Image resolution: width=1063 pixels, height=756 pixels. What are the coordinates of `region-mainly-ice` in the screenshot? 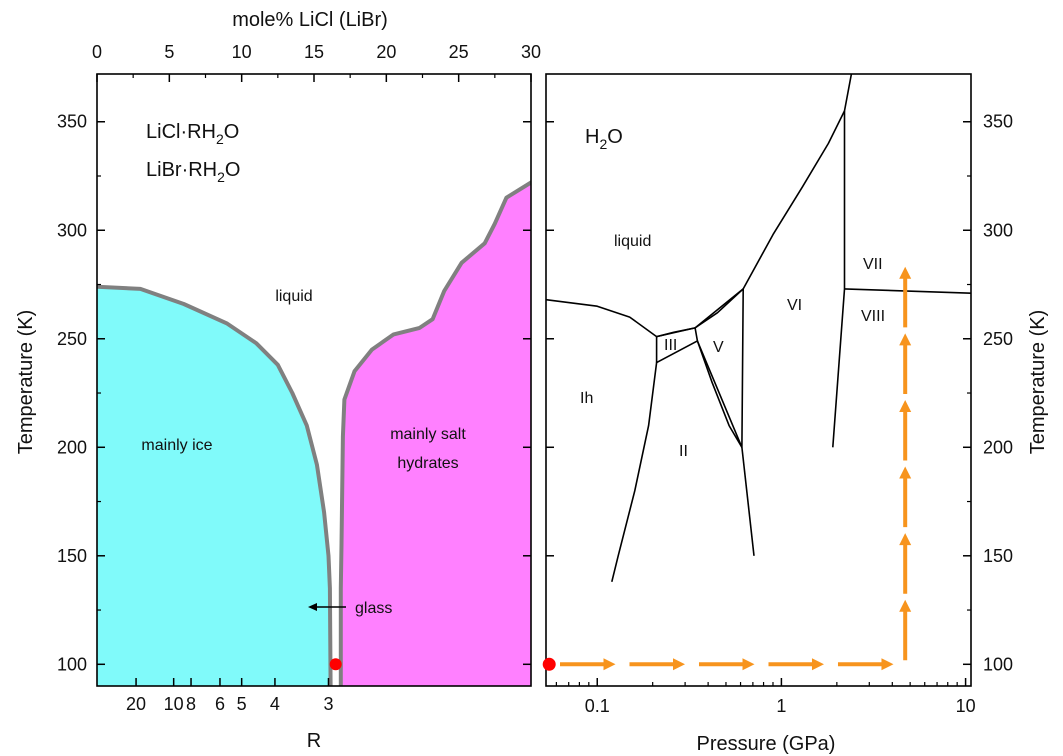 It's located at (214, 486).